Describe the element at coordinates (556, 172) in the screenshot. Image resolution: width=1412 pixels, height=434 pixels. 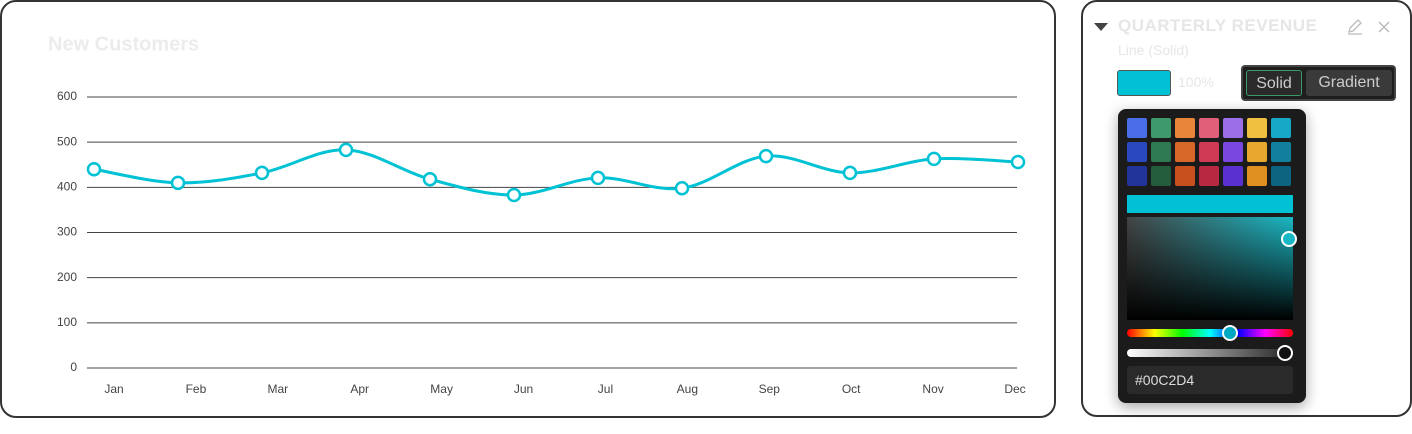
I see `series-line` at that location.